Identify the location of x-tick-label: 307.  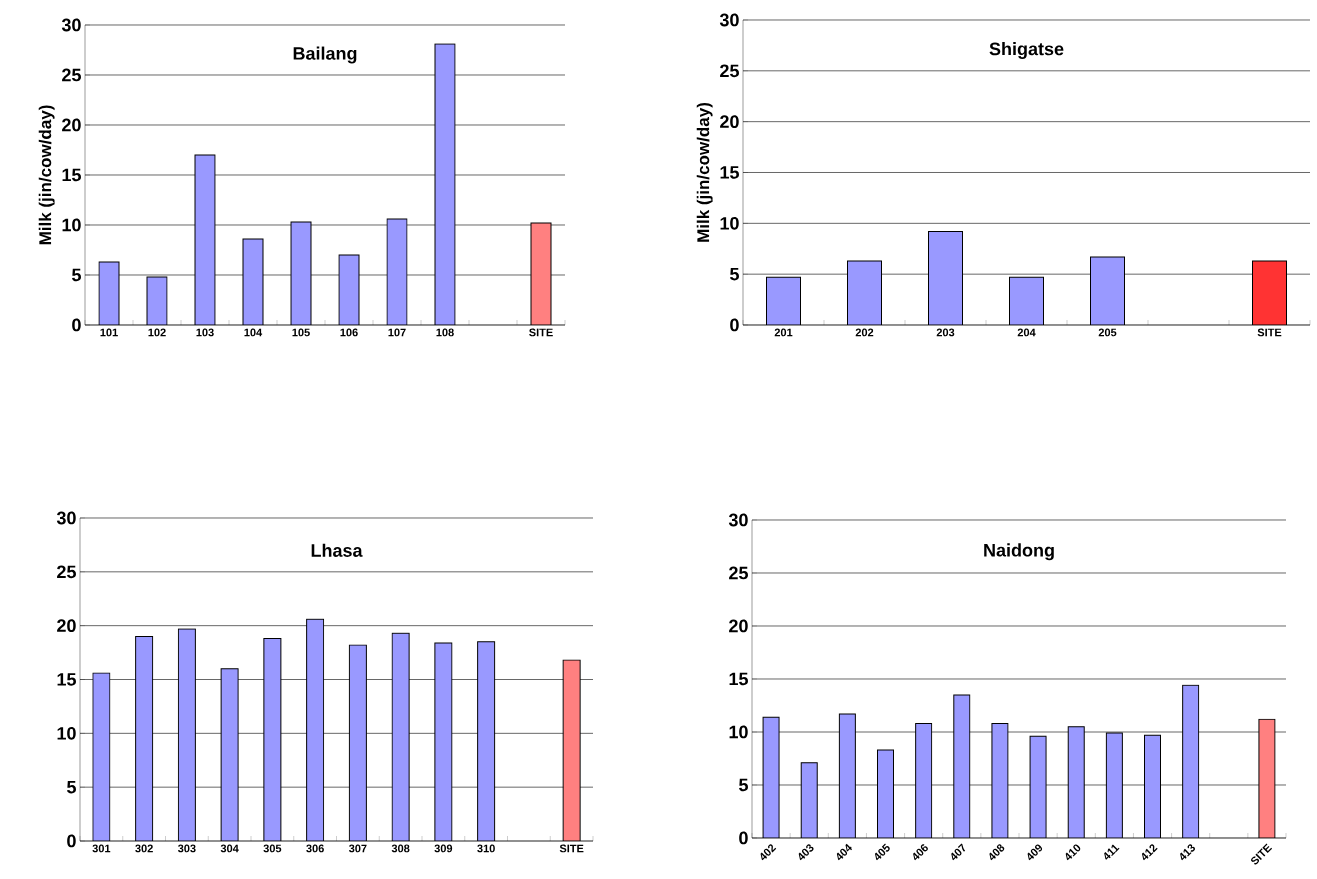
(357, 848).